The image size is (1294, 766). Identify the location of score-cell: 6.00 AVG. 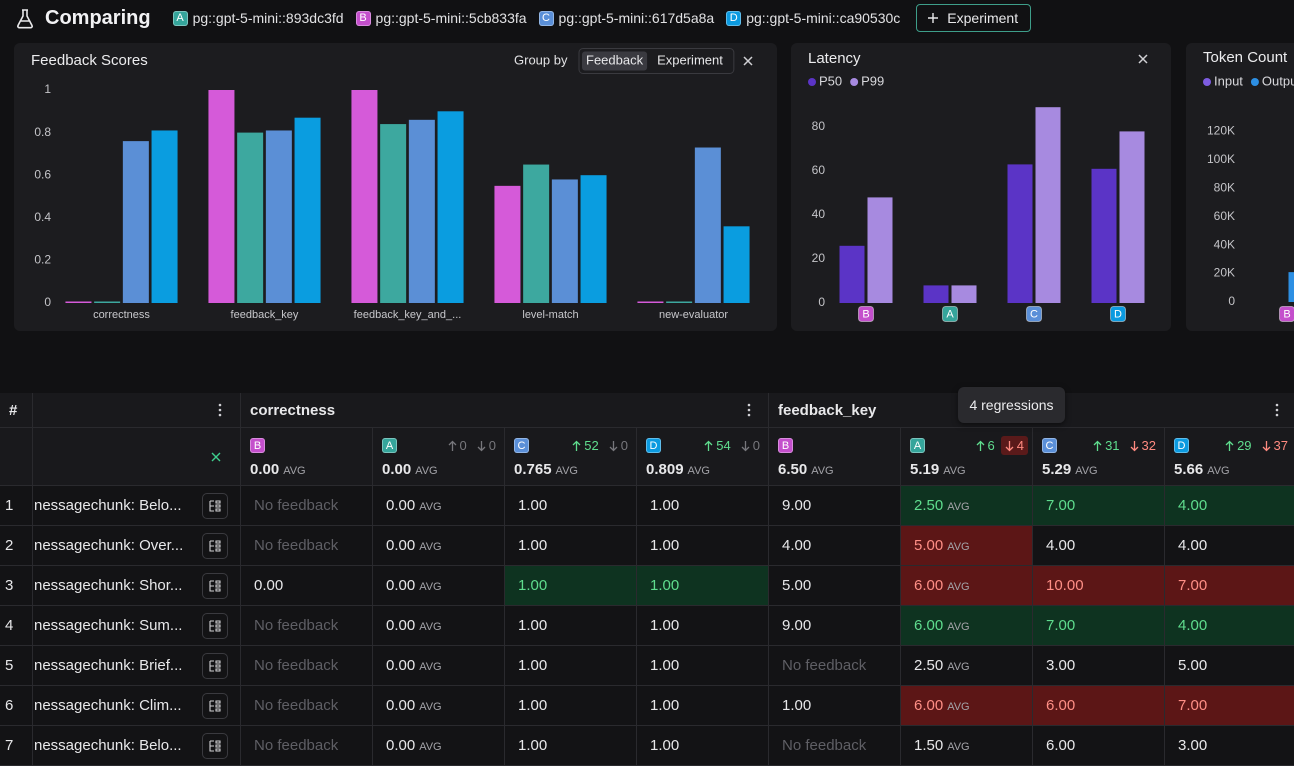
(967, 706).